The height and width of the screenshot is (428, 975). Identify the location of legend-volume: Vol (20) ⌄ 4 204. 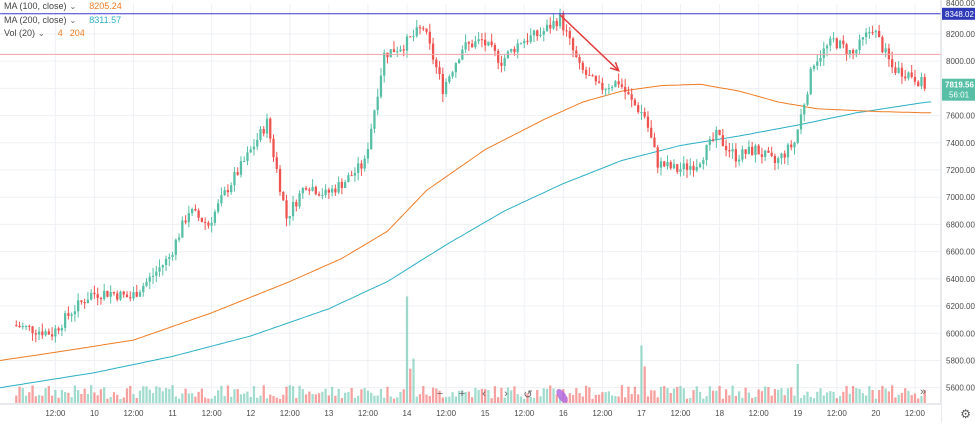
(44, 33).